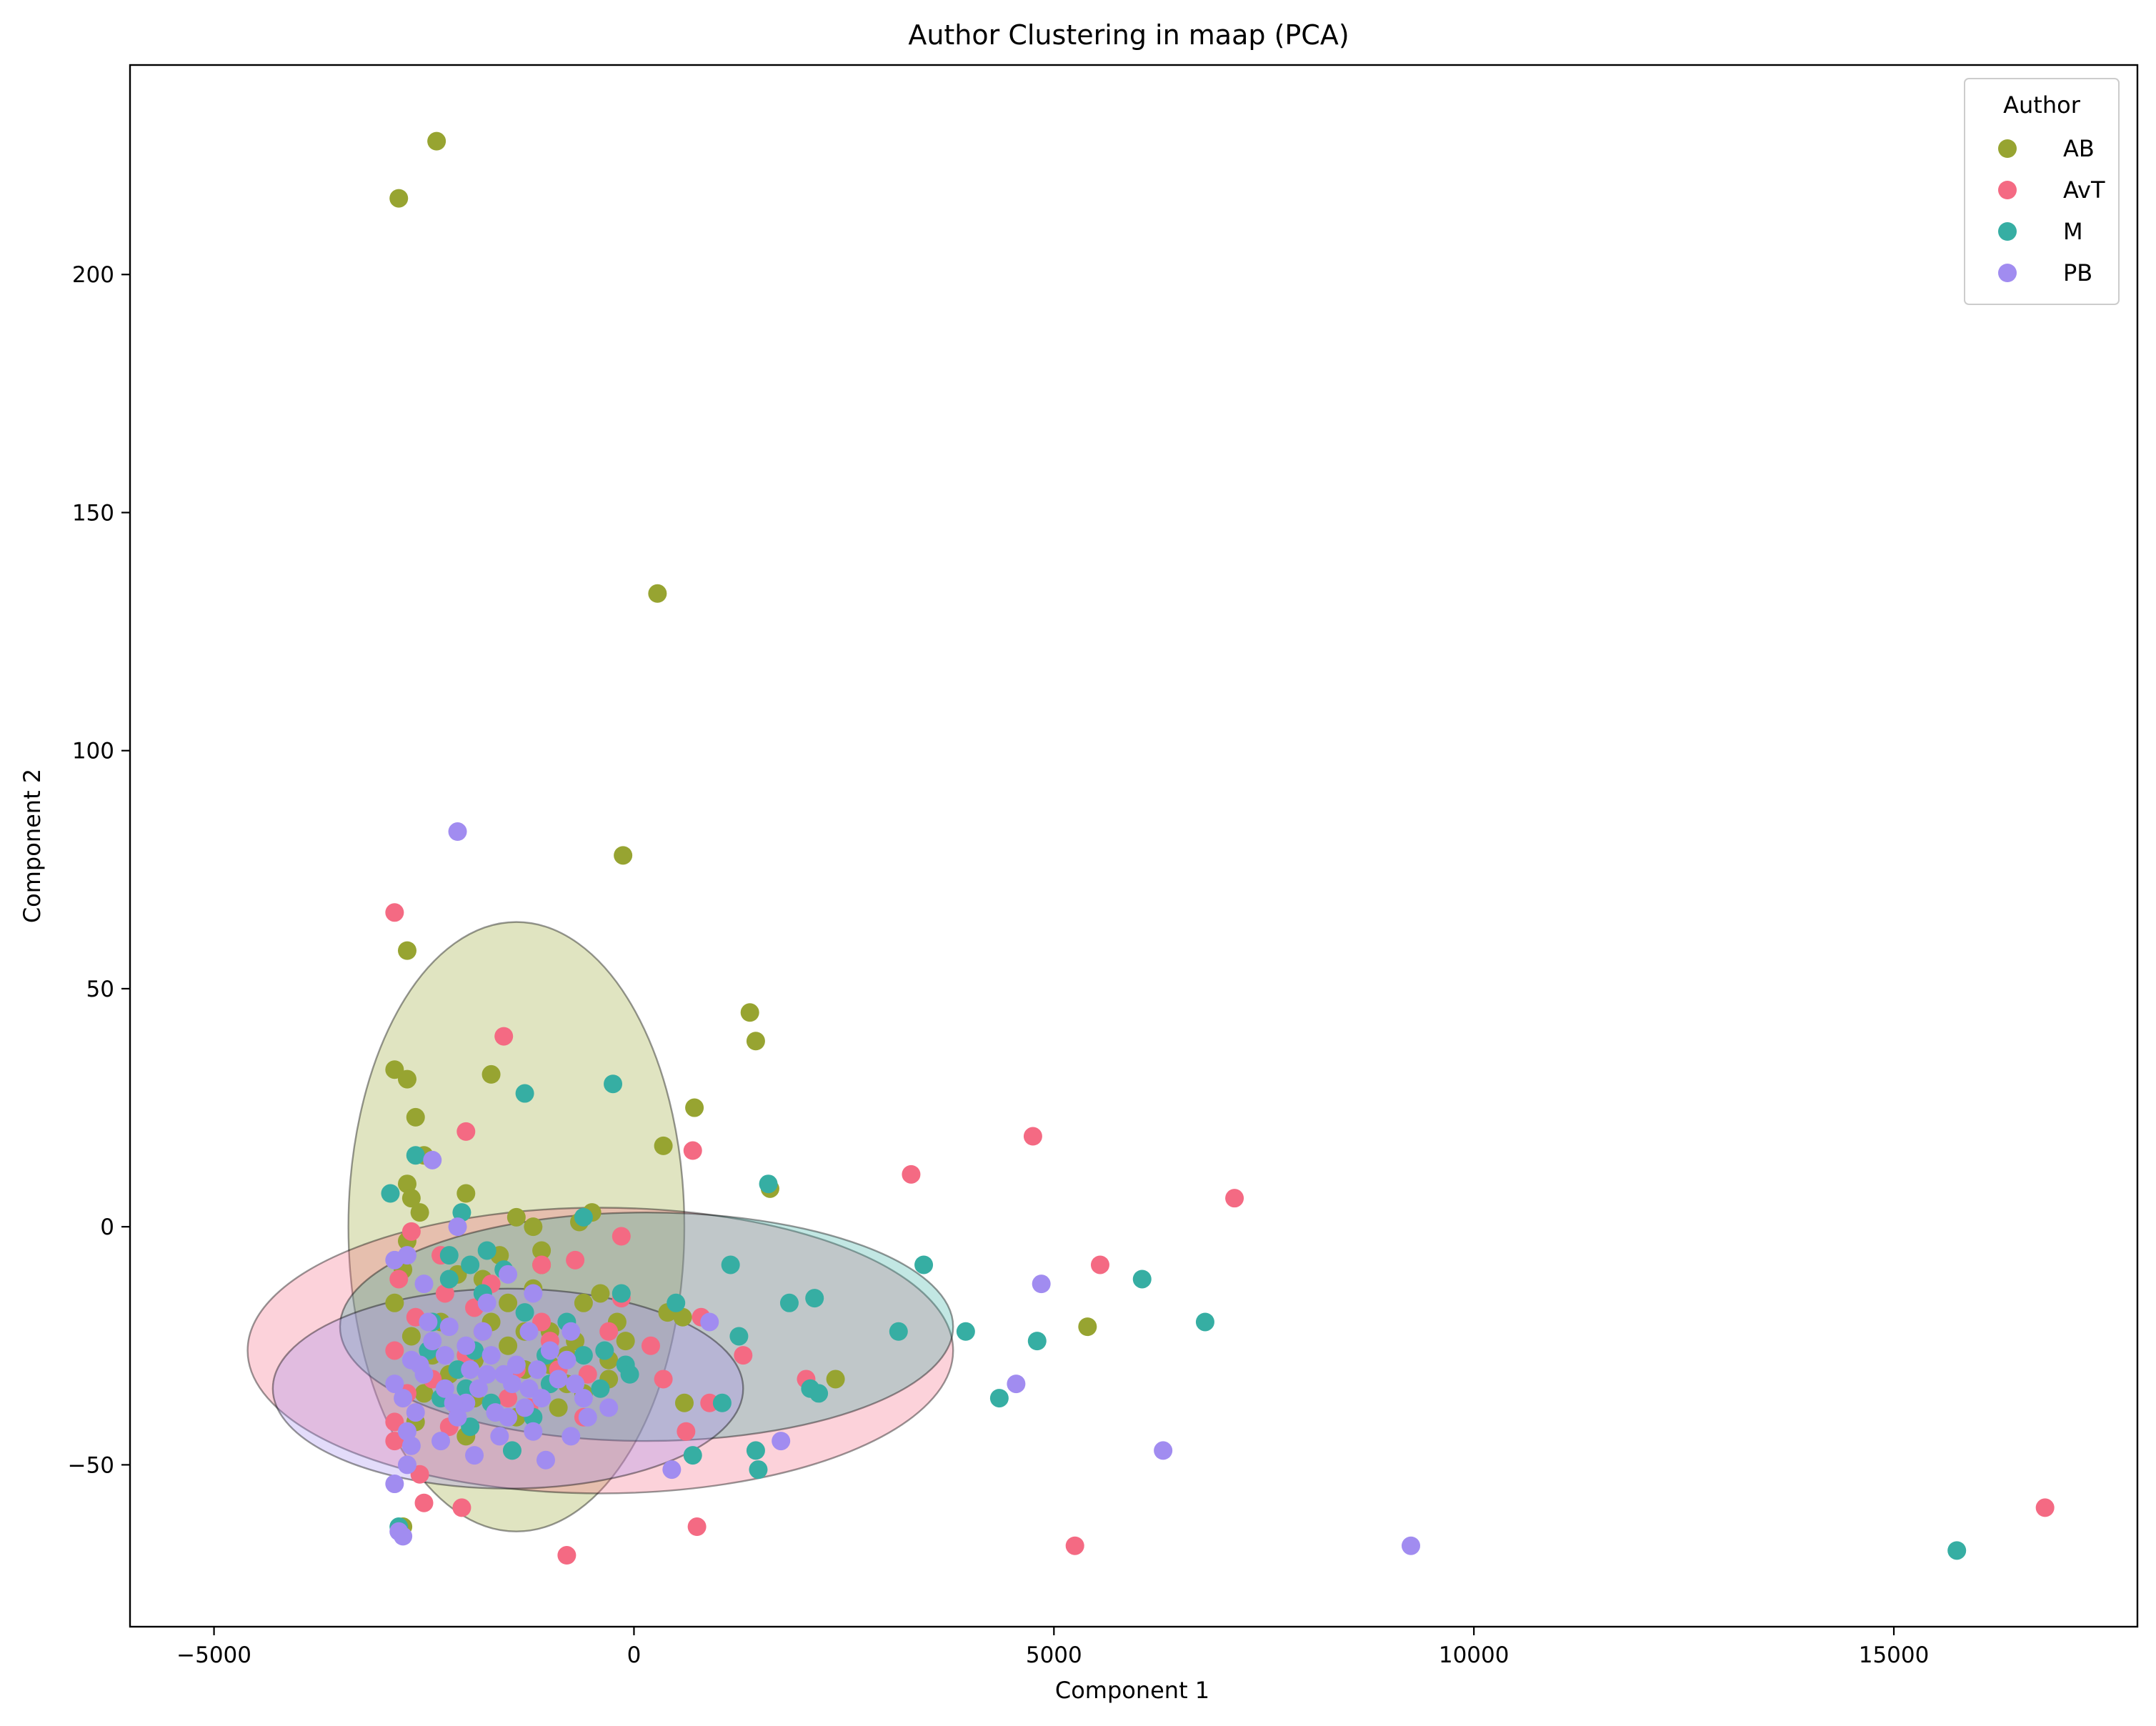 This screenshot has width=2156, height=1726. I want to click on x-tick-label: −5000, so click(214, 1655).